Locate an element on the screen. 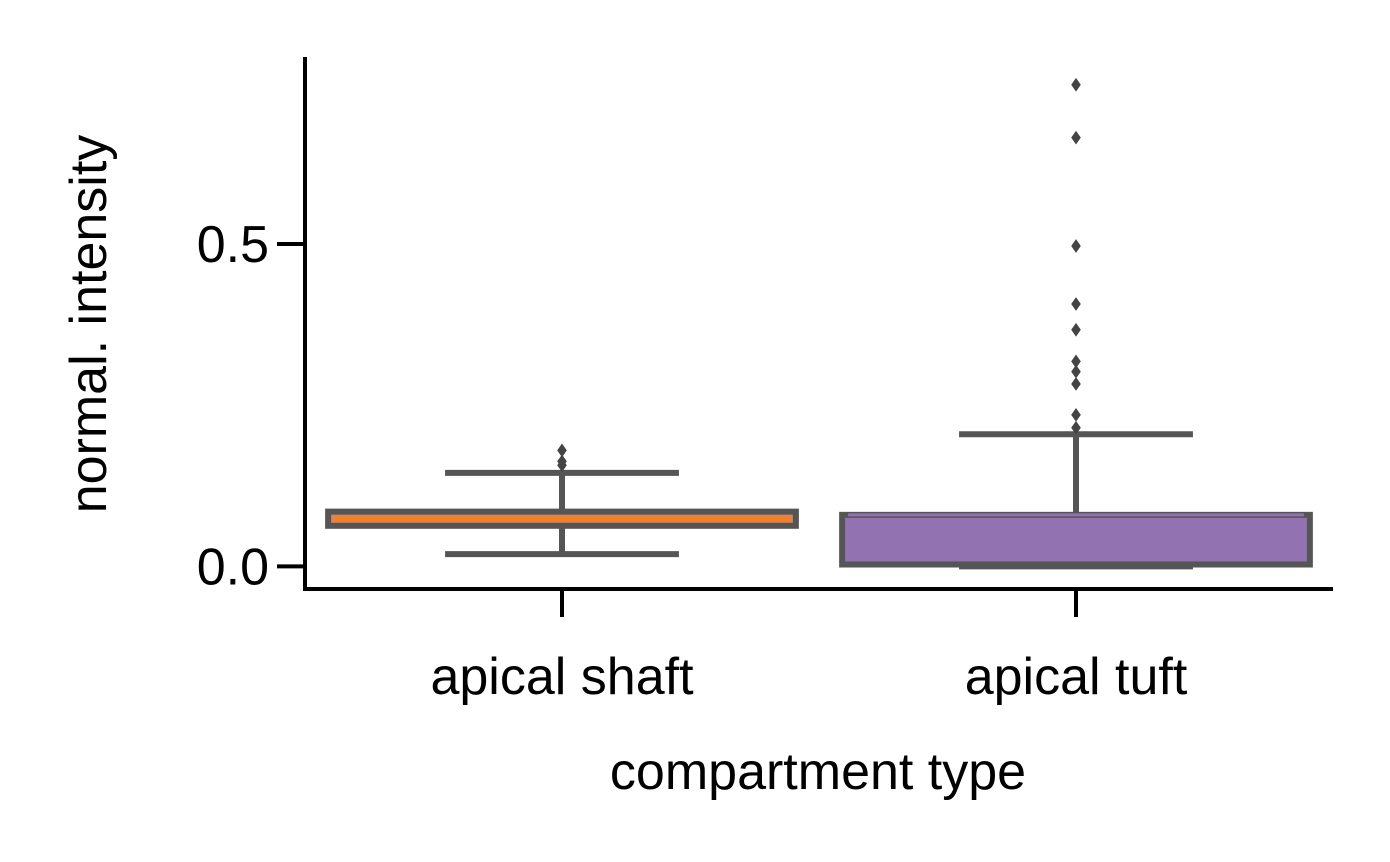 This screenshot has width=1390, height=862. x-tick-label: apical tuft is located at coordinates (1076, 677).